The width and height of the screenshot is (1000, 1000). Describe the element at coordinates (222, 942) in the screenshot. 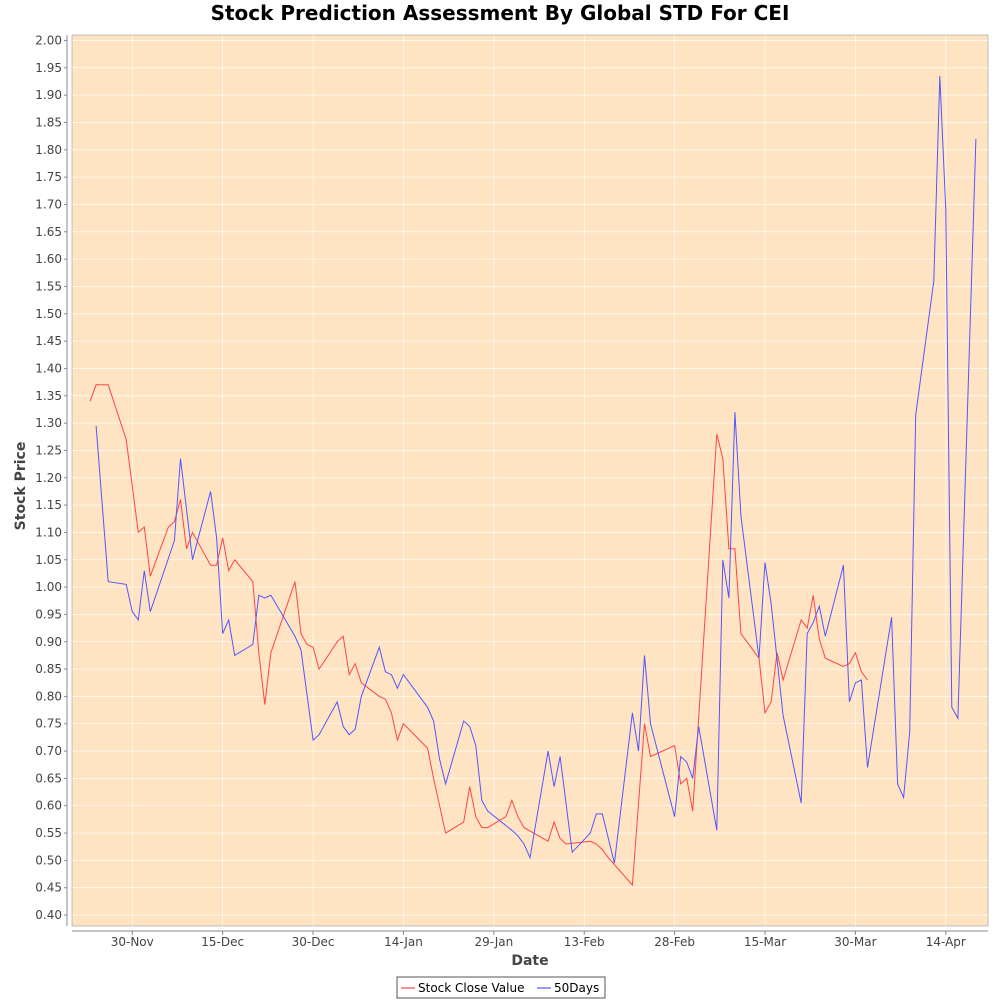

I see `x-tick-label: 15-Dec` at that location.